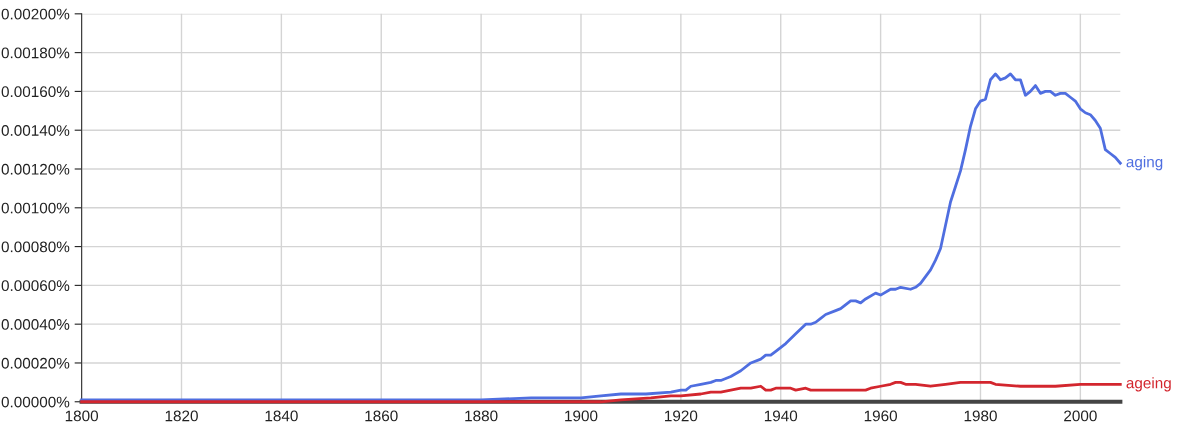 Image resolution: width=1183 pixels, height=432 pixels. What do you see at coordinates (35, 130) in the screenshot?
I see `y-tick-label: 0.00140%` at bounding box center [35, 130].